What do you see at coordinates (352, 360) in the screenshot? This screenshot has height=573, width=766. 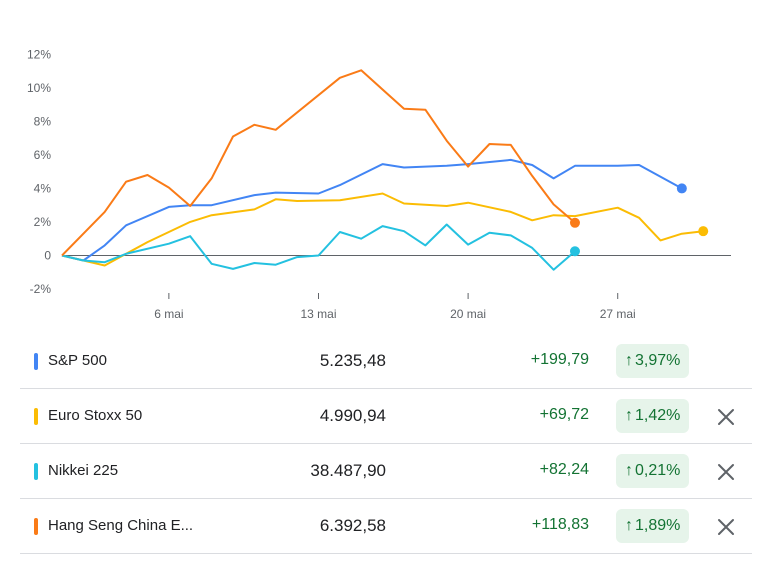 I see `index-price: 5.235,48` at bounding box center [352, 360].